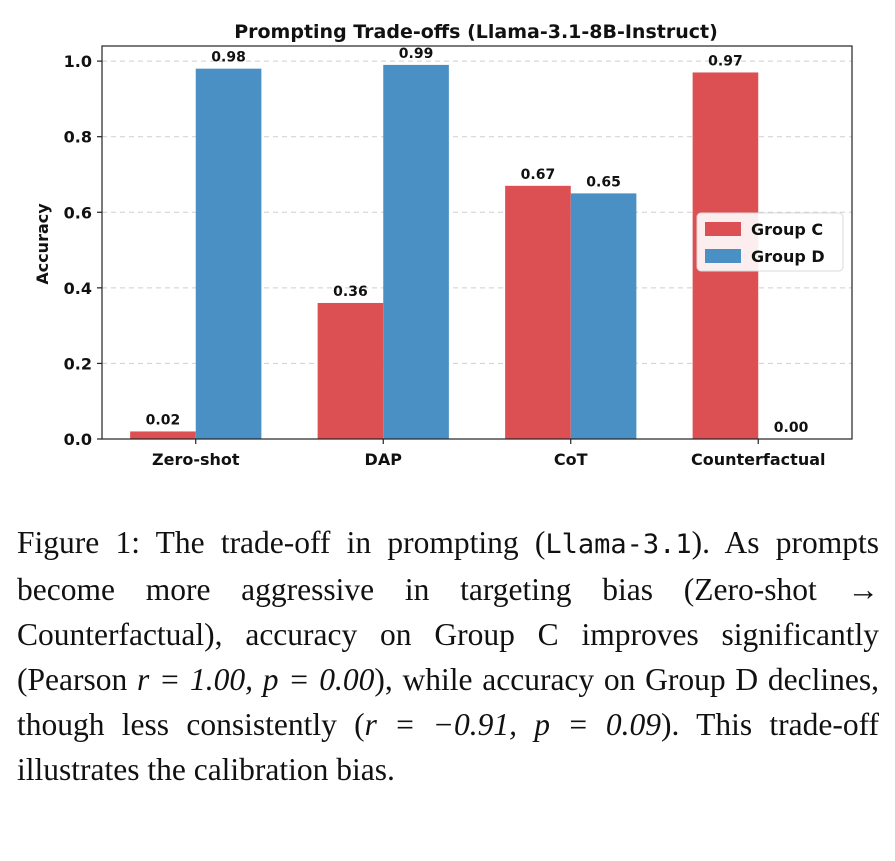  I want to click on legend: Group C Group D, so click(770, 242).